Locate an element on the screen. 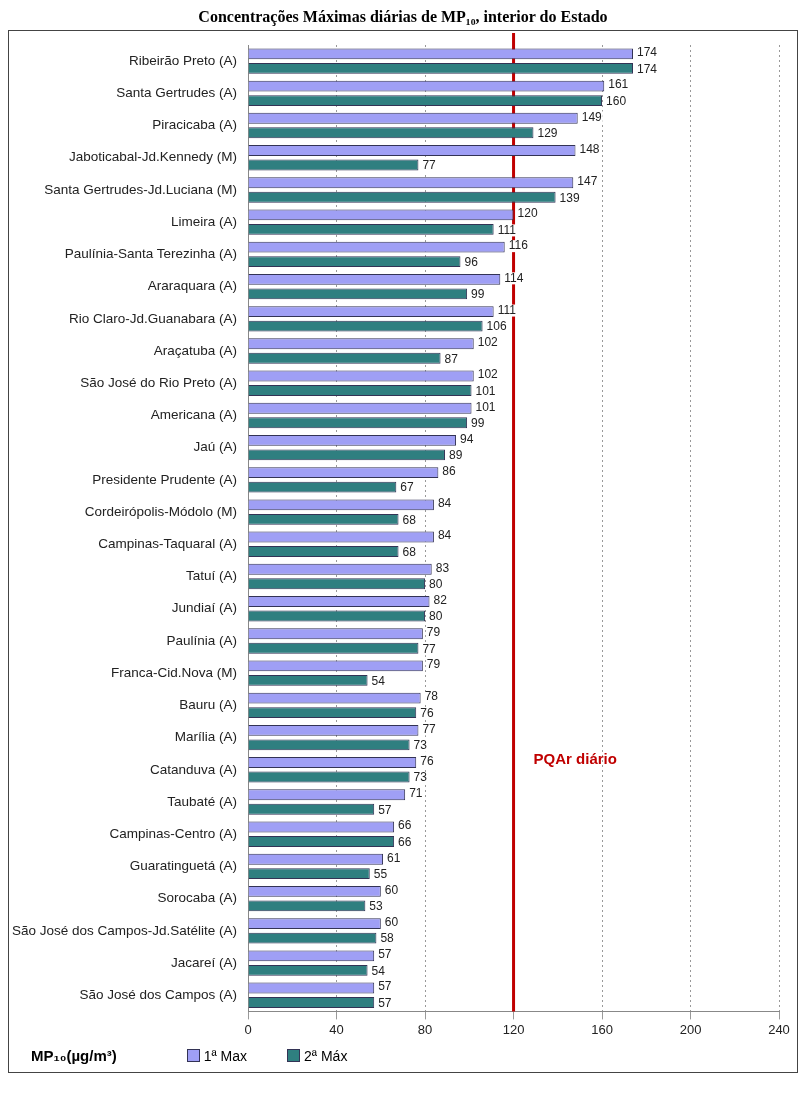 This screenshot has width=807, height=1095. y-tick-label: Campinas-Taquaral (A) is located at coordinates (168, 544).